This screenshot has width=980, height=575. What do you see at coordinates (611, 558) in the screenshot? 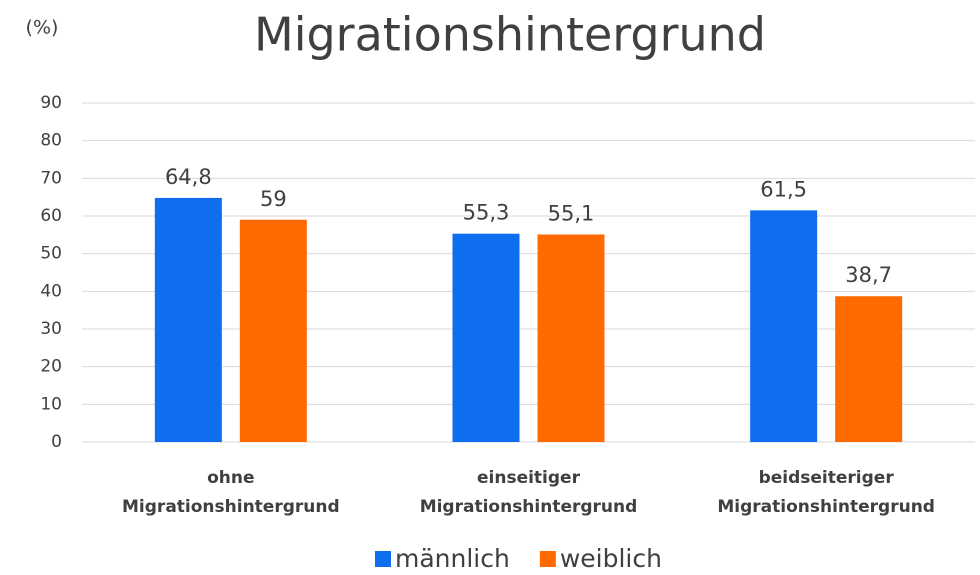
I see `legend-label: weiblich` at bounding box center [611, 558].